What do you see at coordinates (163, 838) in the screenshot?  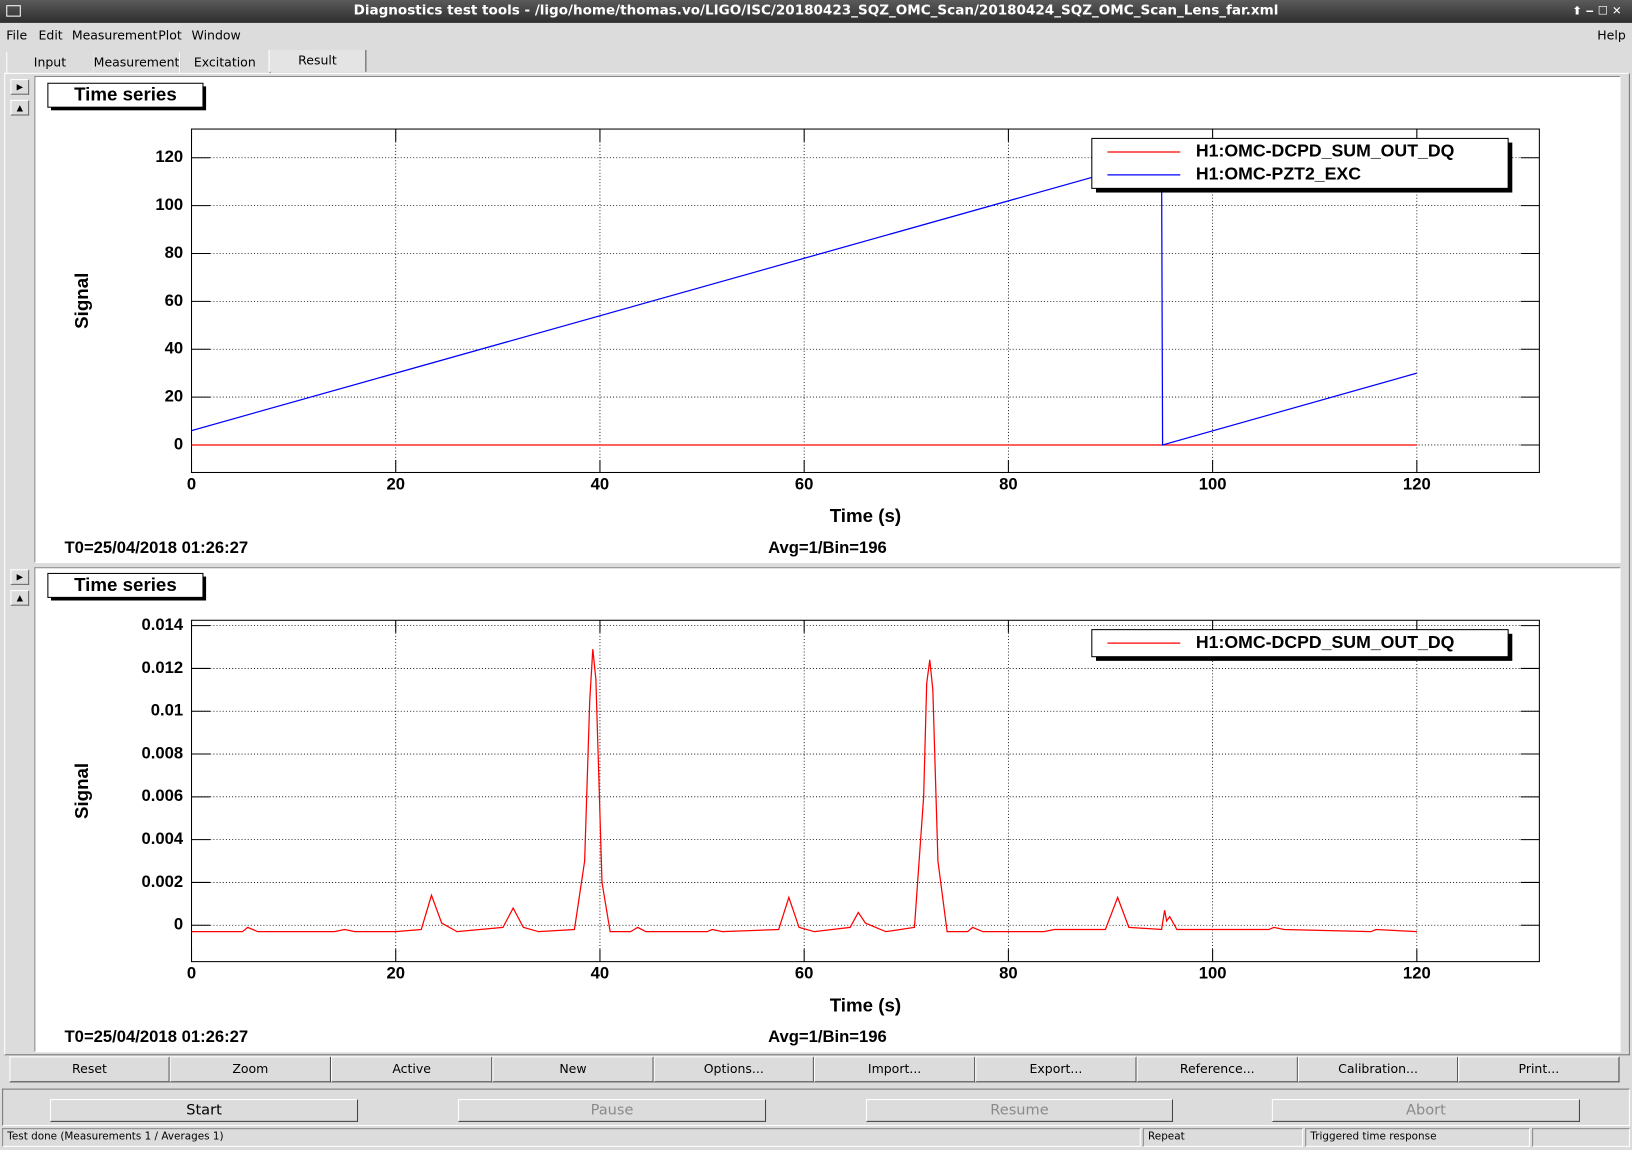 I see `y-tick-label: 0.004` at bounding box center [163, 838].